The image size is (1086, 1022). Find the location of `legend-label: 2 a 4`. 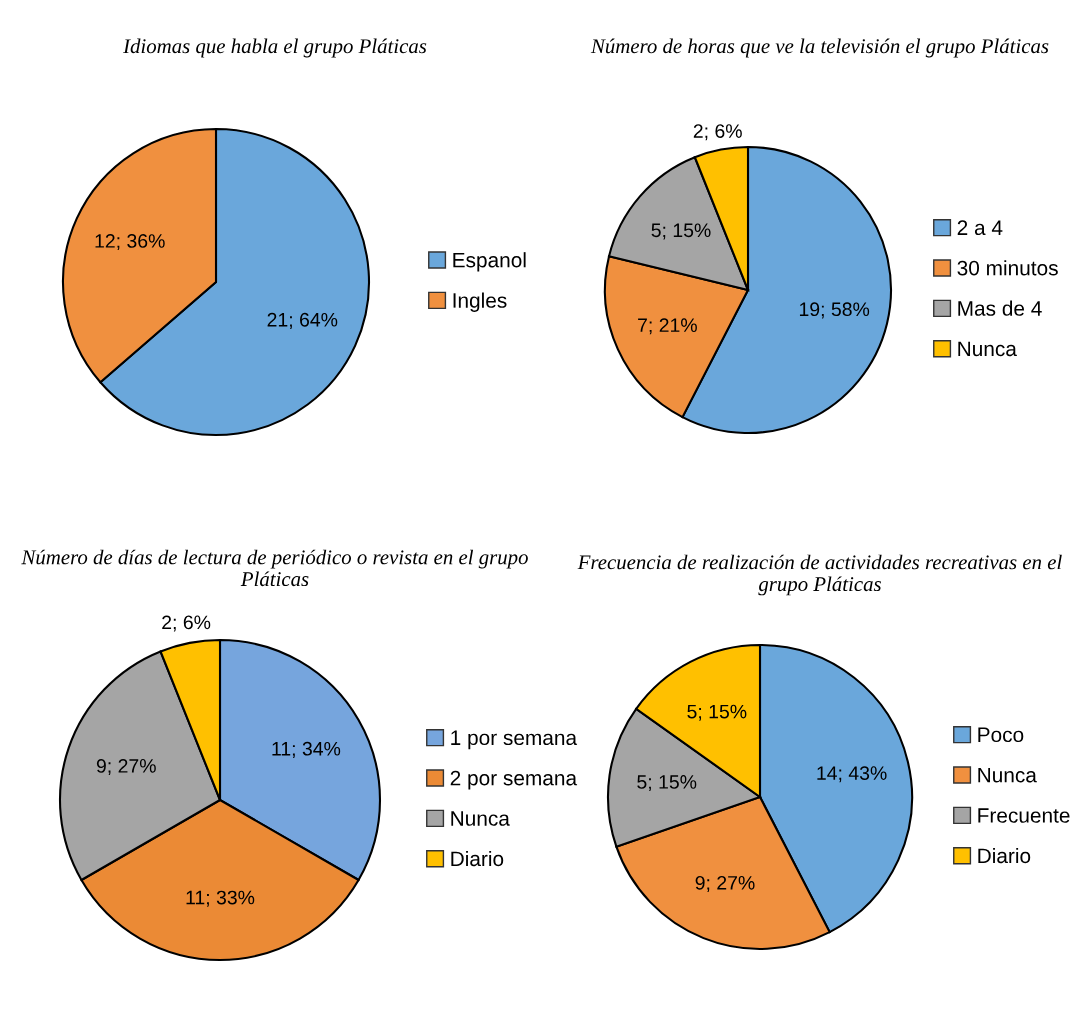

legend-label: 2 a 4 is located at coordinates (980, 228).